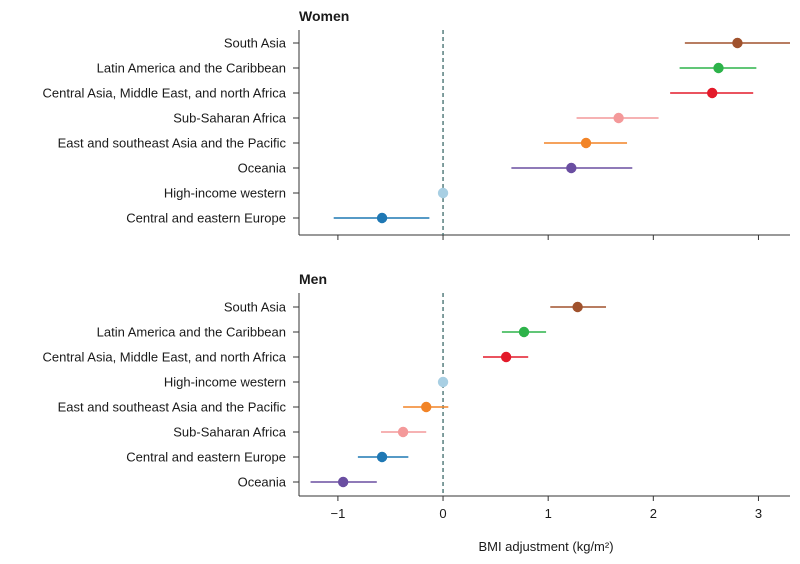  I want to click on x-axis-title: BMI adjustment (kg/m²), so click(545, 546).